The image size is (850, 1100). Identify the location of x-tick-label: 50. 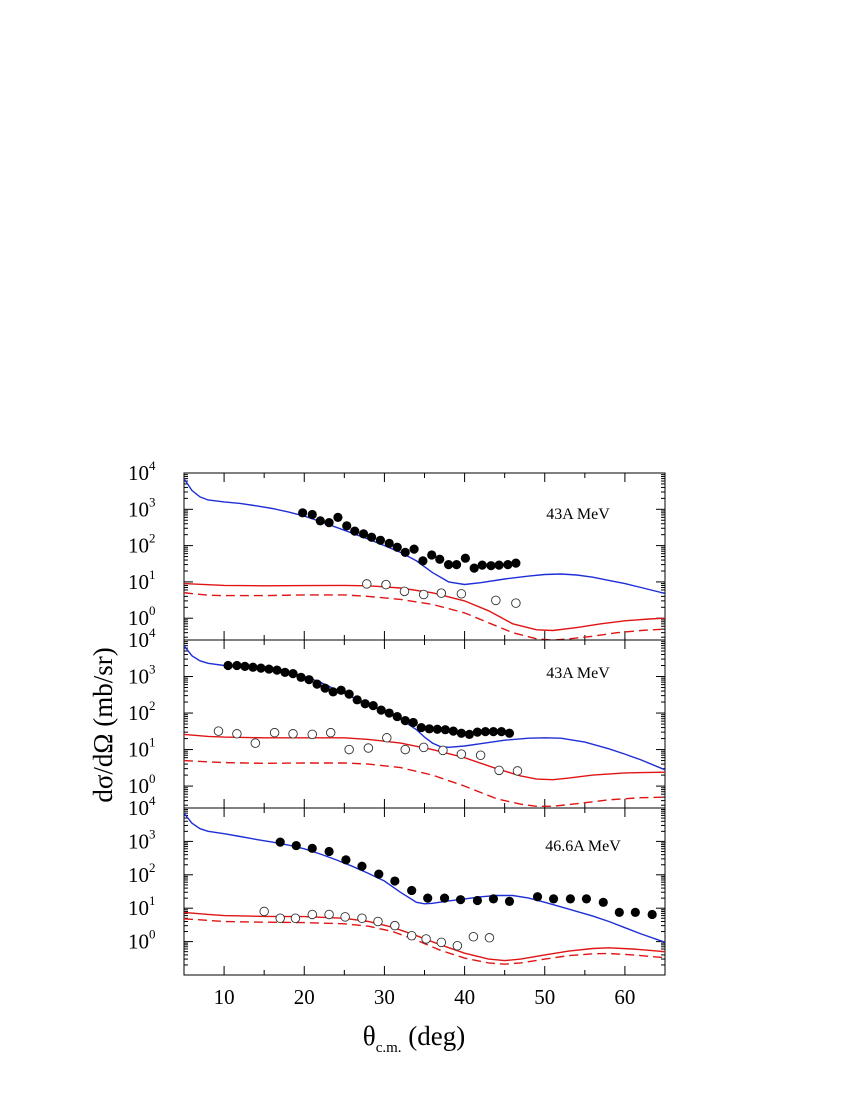
(544, 997).